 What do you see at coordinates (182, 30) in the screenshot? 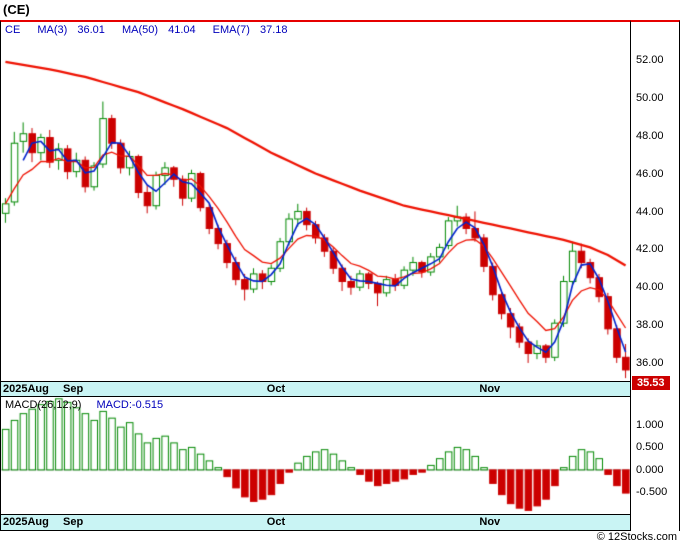
I see `legend-ma50-value: 41.04` at bounding box center [182, 30].